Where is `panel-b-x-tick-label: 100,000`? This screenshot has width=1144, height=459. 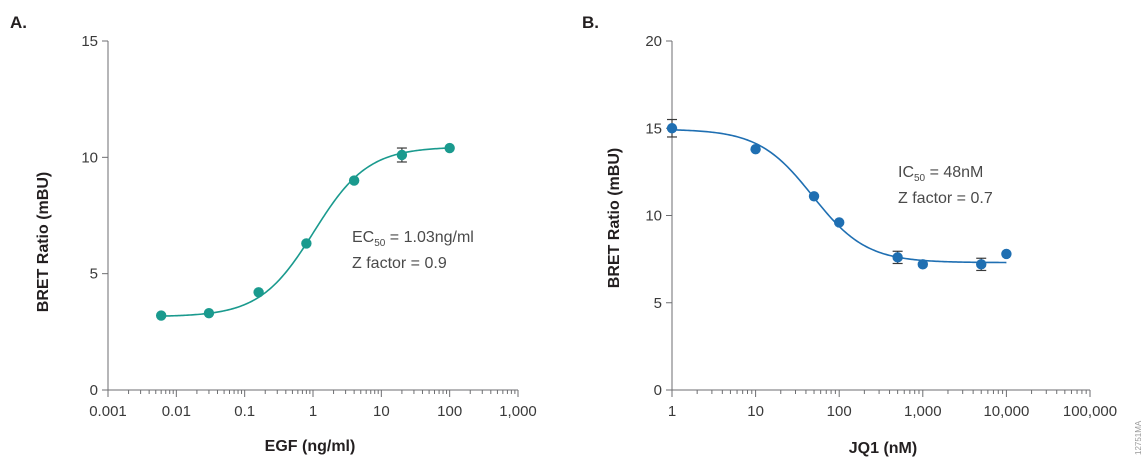 panel-b-x-tick-label: 100,000 is located at coordinates (1090, 411).